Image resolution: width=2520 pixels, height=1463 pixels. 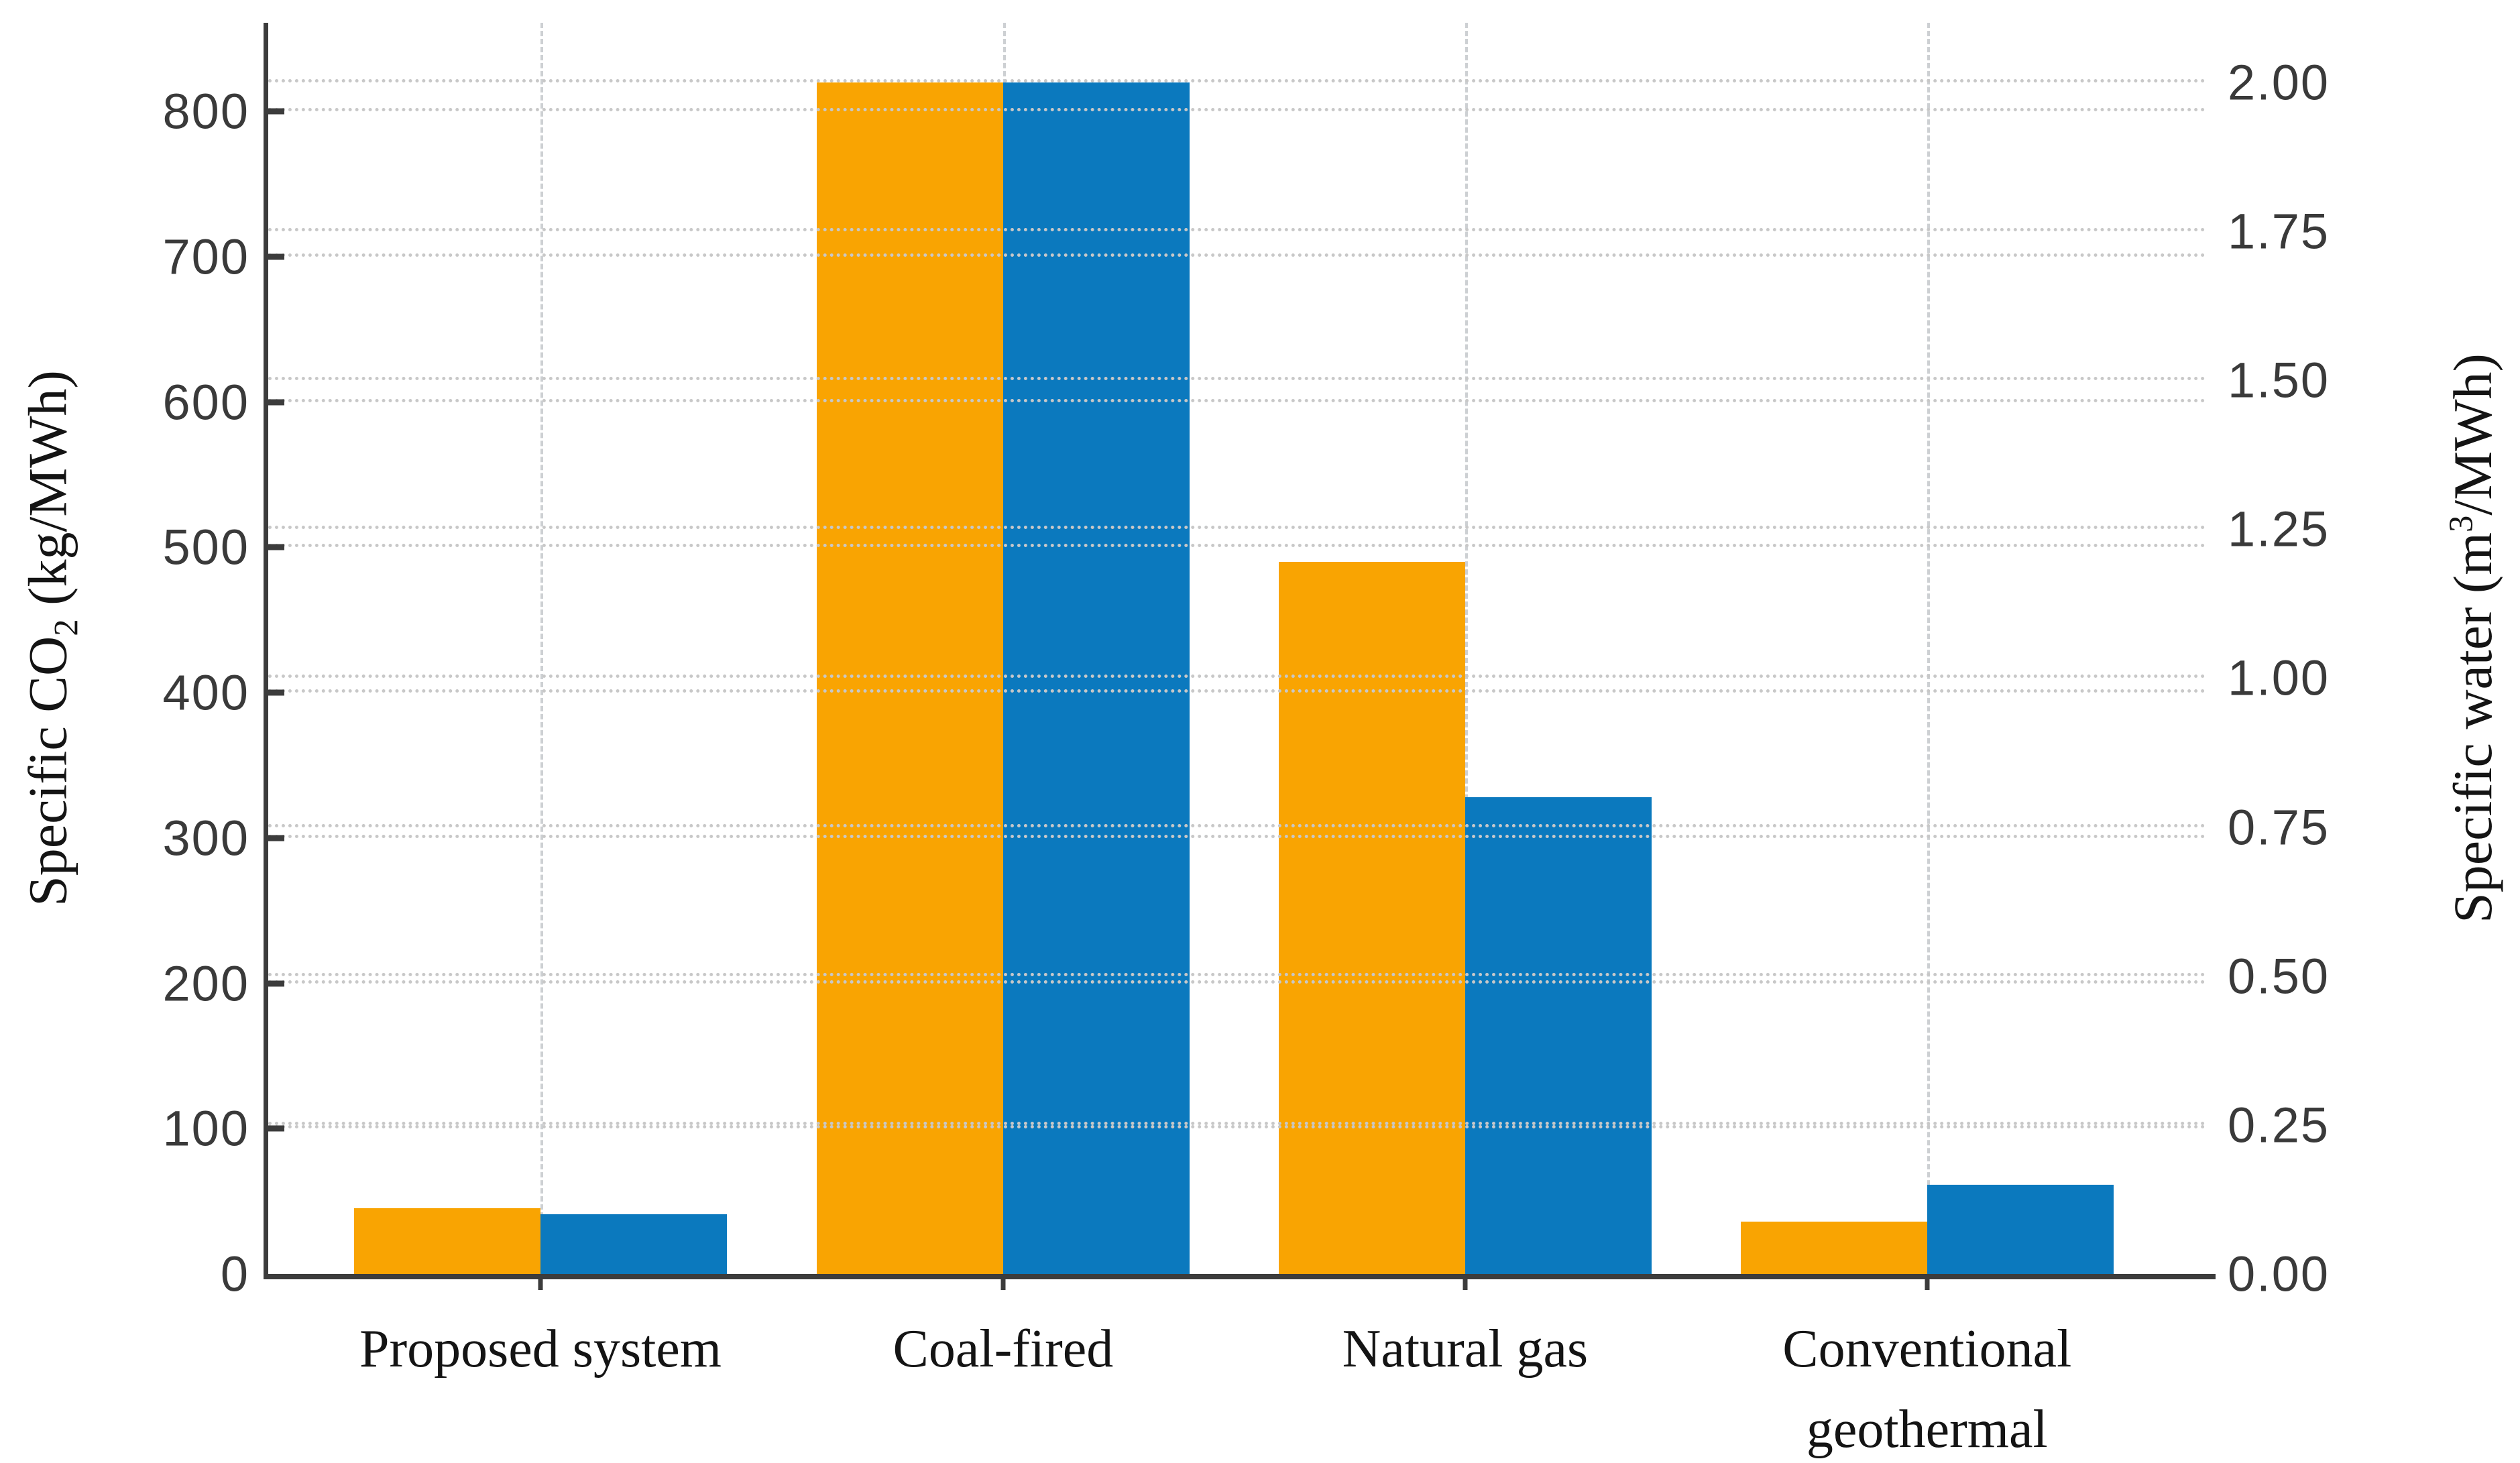 What do you see at coordinates (66, 627) in the screenshot?
I see `y-left-axis-title-subscript: 2` at bounding box center [66, 627].